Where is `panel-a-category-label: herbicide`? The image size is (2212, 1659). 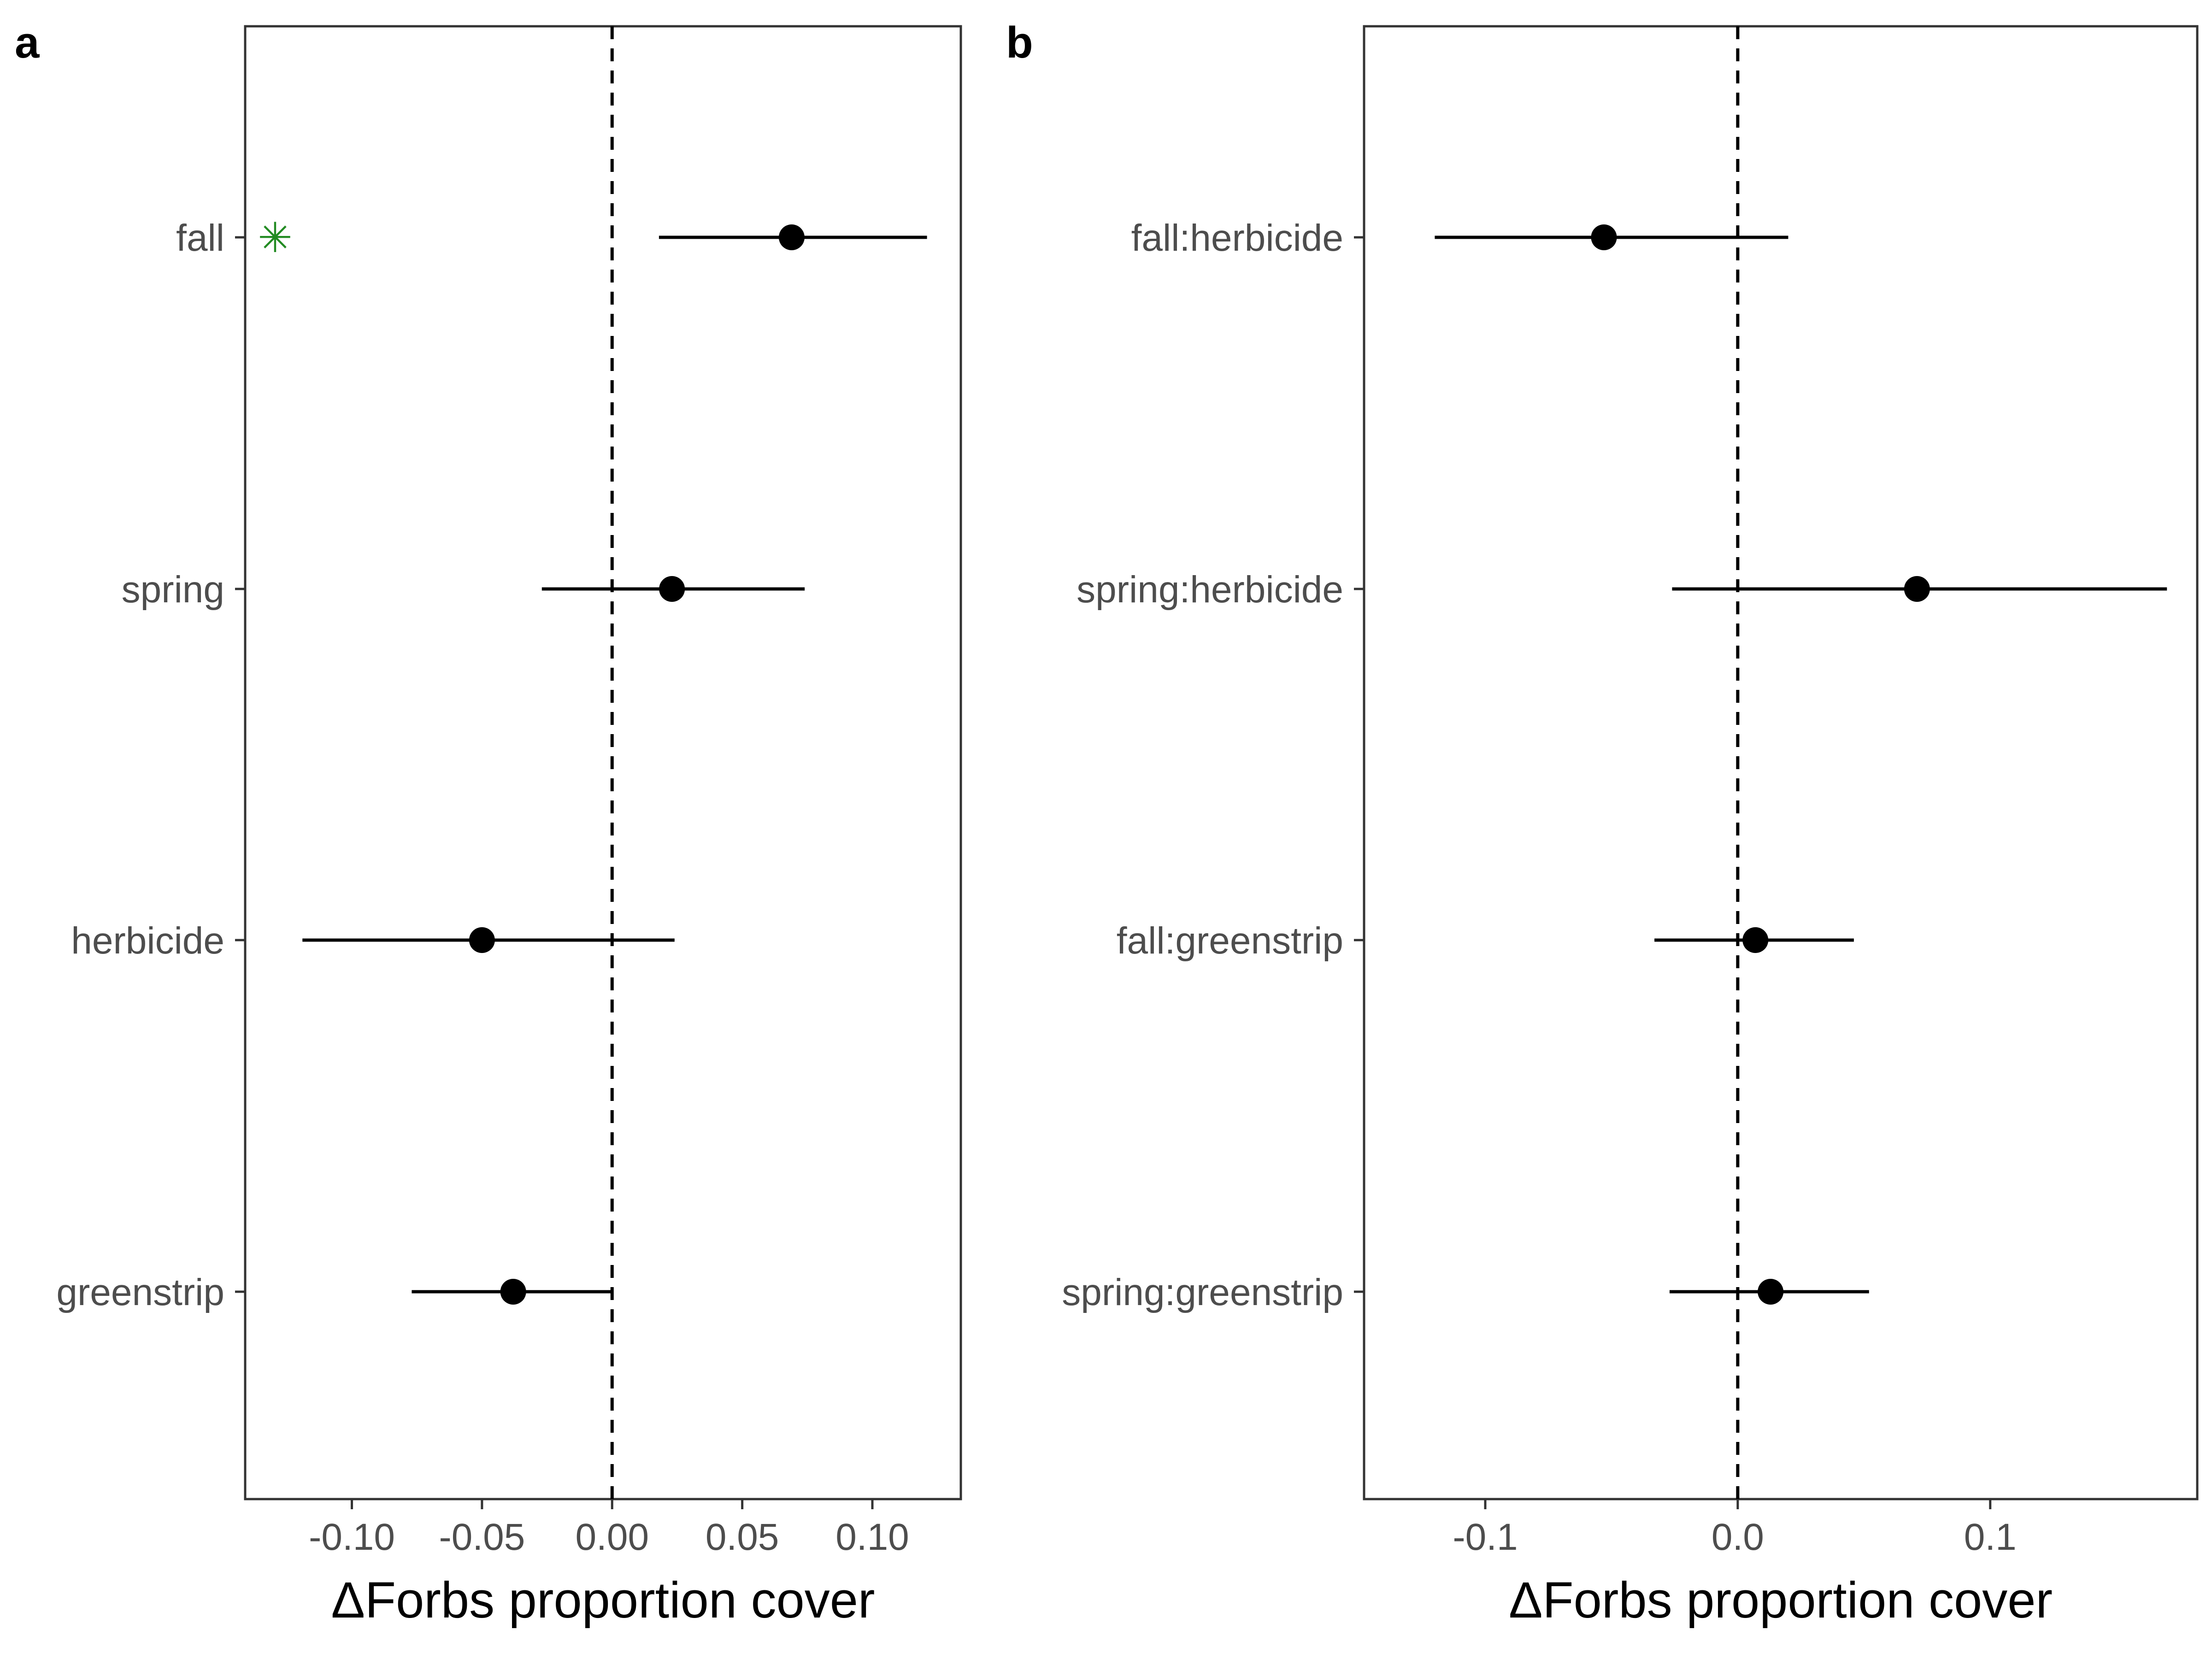
panel-a-category-label: herbicide is located at coordinates (147, 941).